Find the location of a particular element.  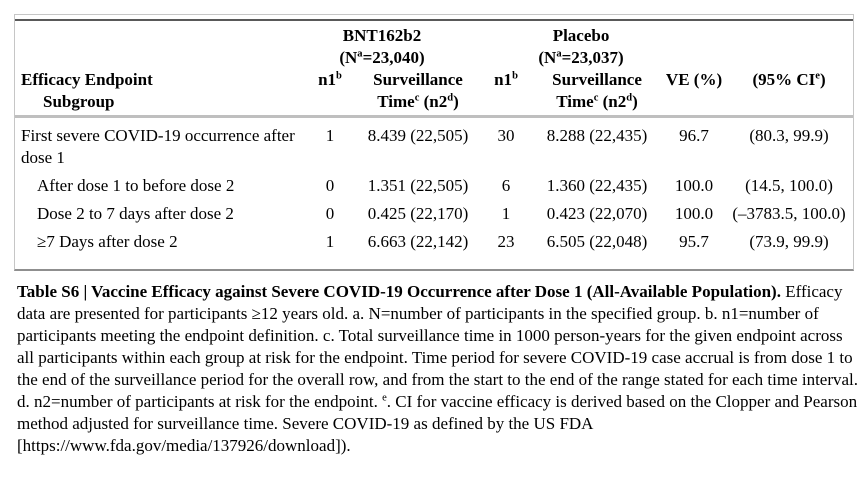

n1-placebo-value: 30 is located at coordinates (506, 135).